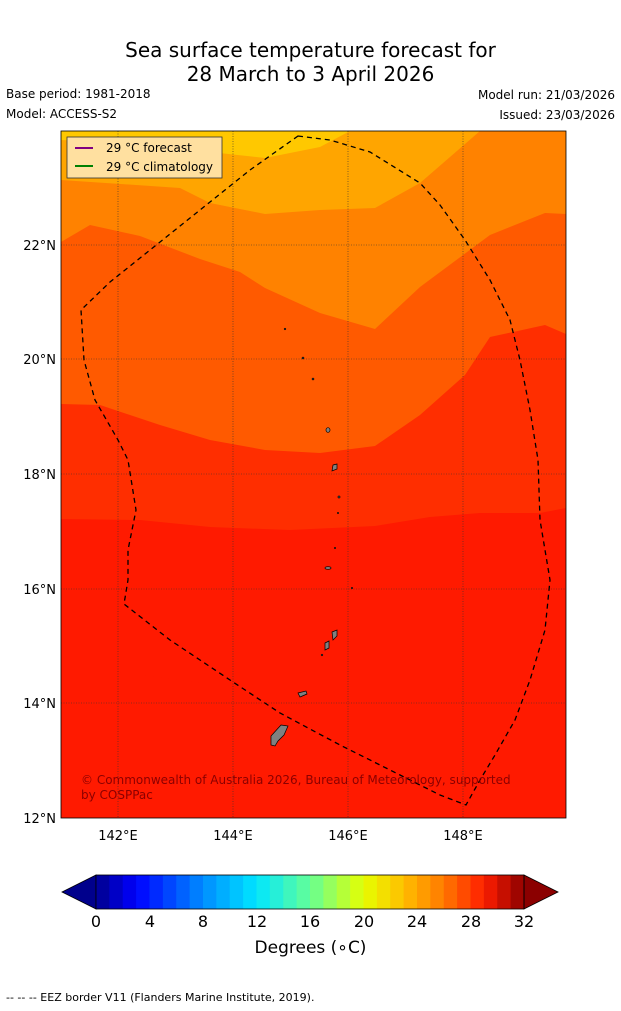  I want to click on colorbar-tick: 4, so click(150, 921).